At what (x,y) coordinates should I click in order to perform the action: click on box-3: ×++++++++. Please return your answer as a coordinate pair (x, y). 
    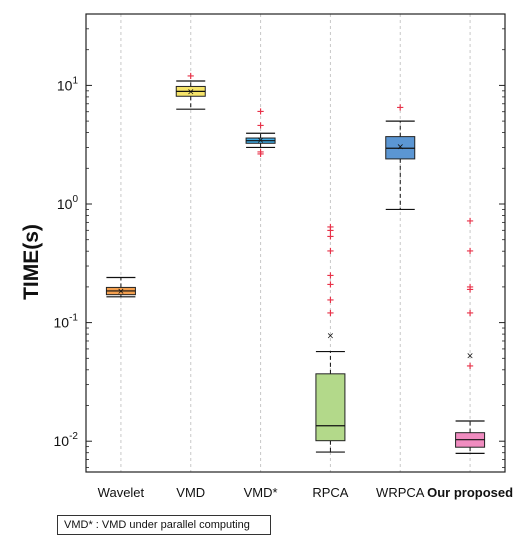
    Looking at the image, I should click on (330, 337).